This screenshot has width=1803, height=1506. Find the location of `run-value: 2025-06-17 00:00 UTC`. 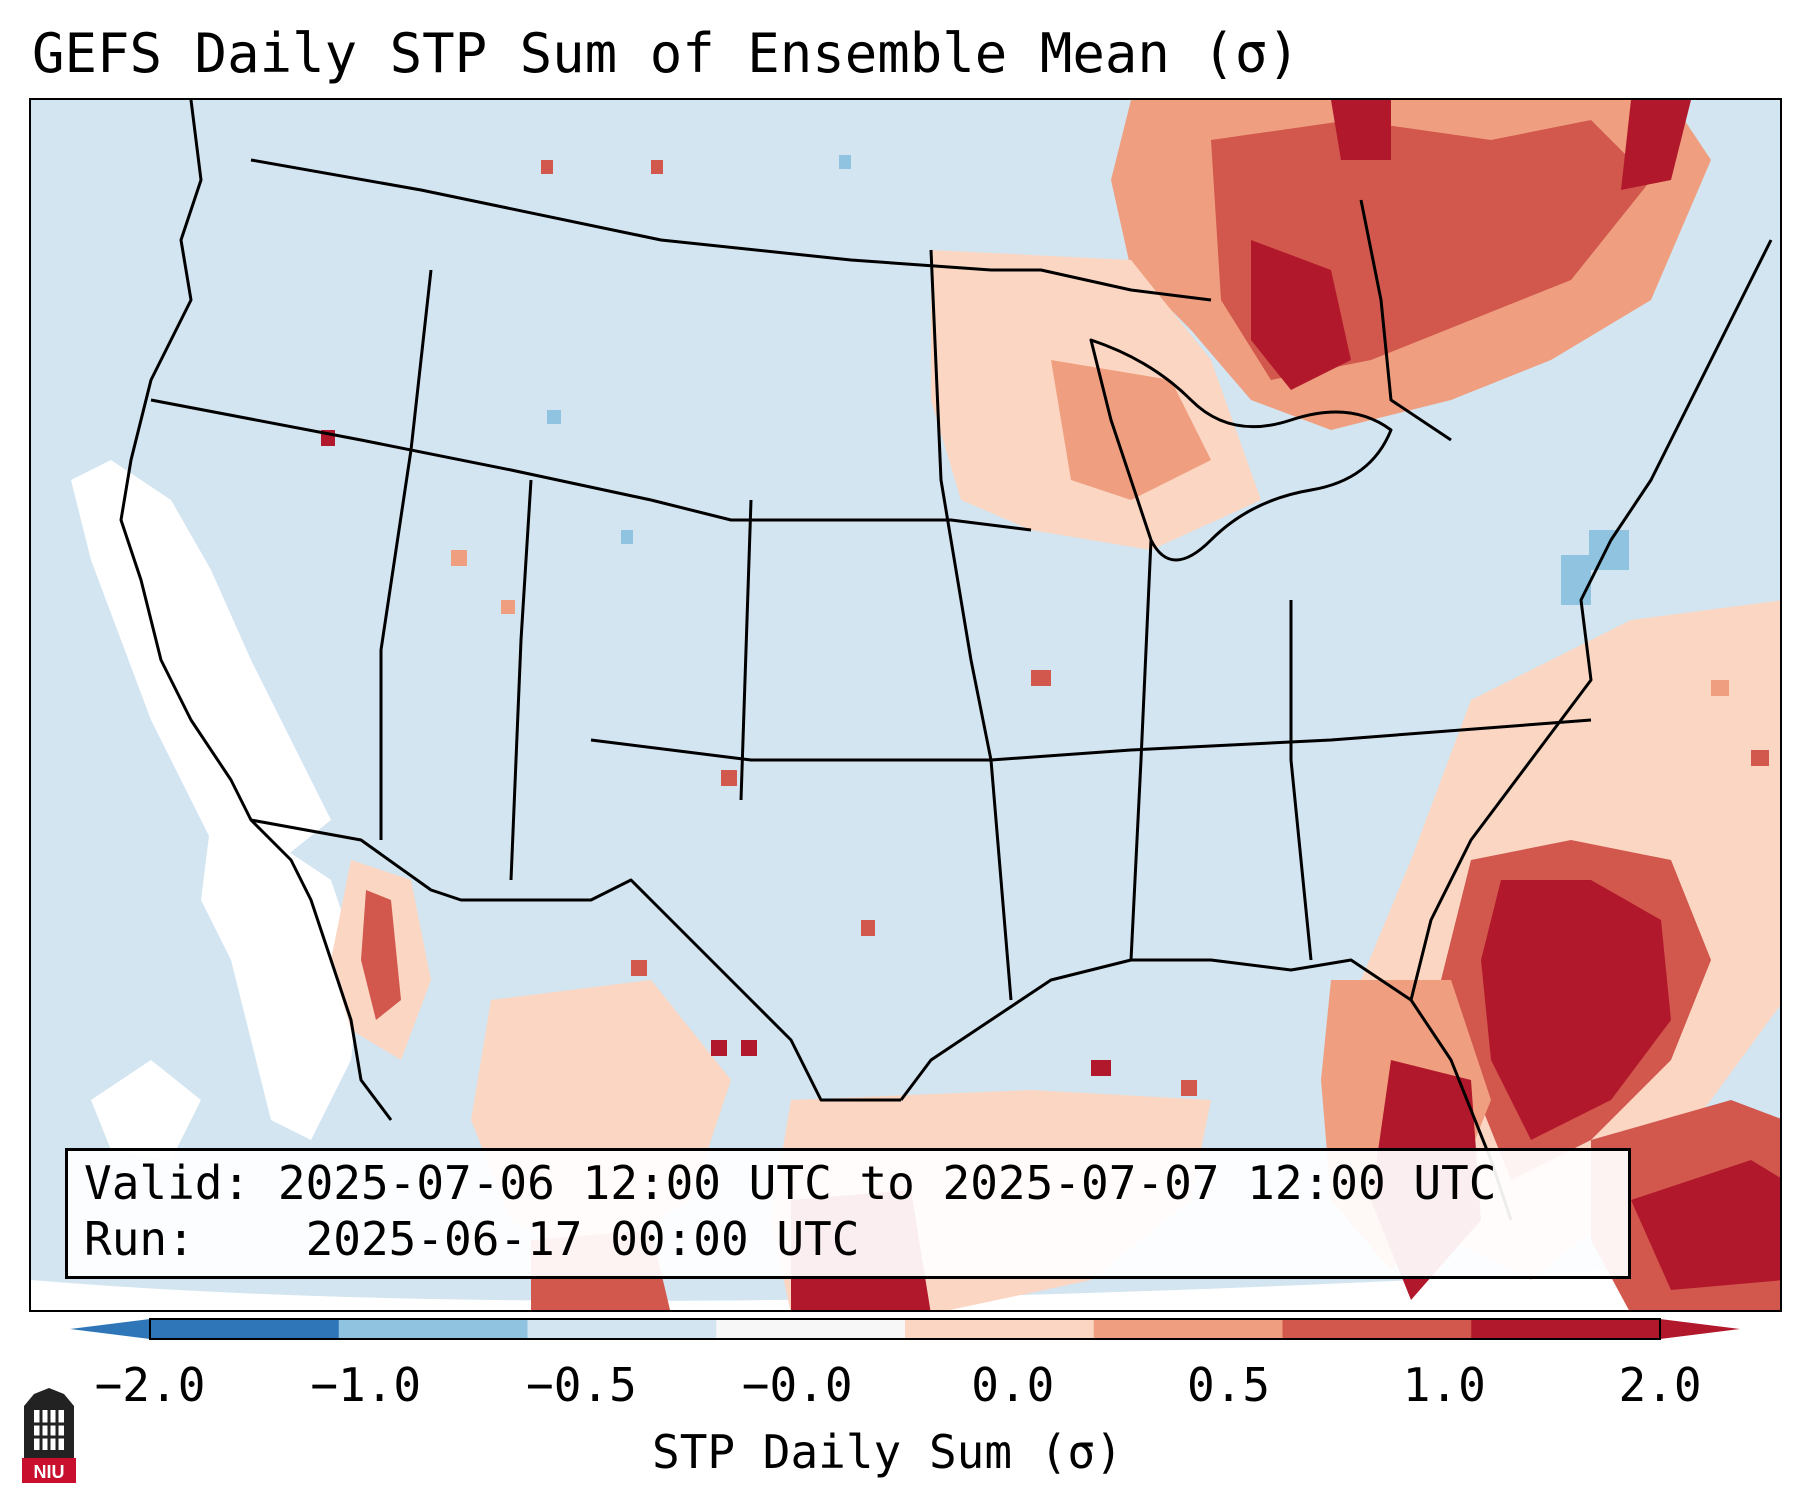

run-value: 2025-06-17 00:00 UTC is located at coordinates (582, 1239).